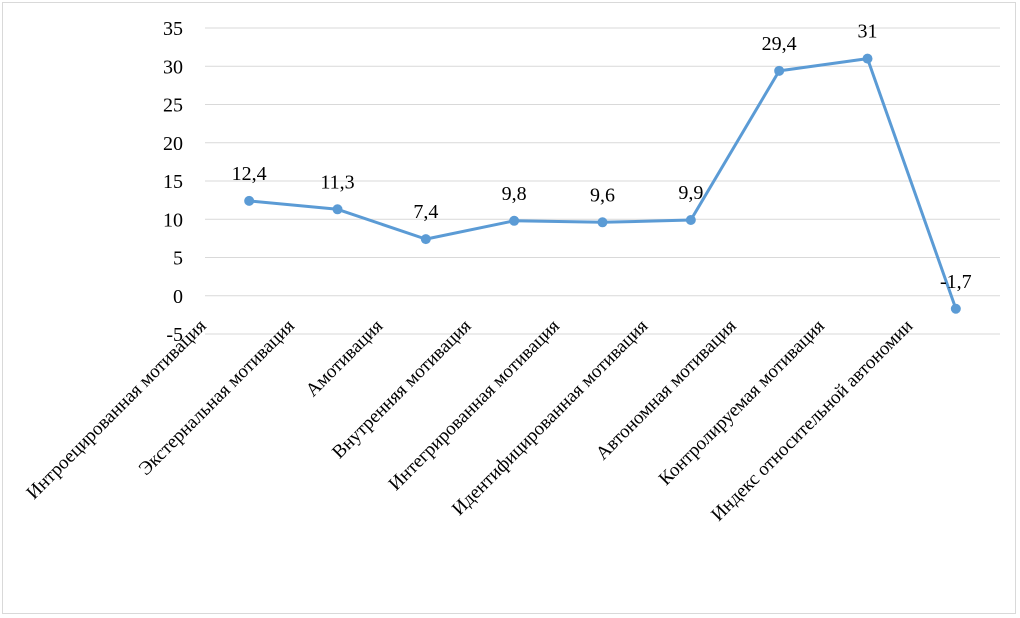 Image resolution: width=1020 pixels, height=618 pixels. What do you see at coordinates (174, 335) in the screenshot?
I see `y-tick-label: -5` at bounding box center [174, 335].